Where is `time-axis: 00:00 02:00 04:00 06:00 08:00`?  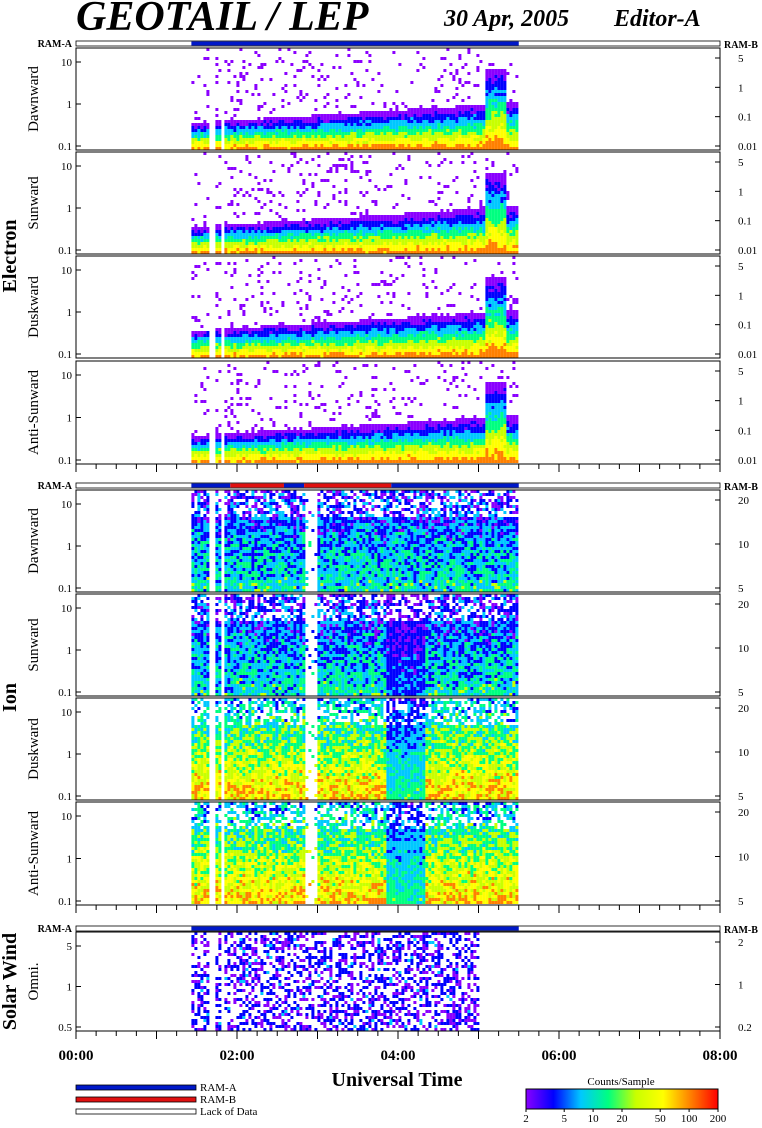
time-axis: 00:00 02:00 04:00 06:00 08:00 is located at coordinates (398, 1056).